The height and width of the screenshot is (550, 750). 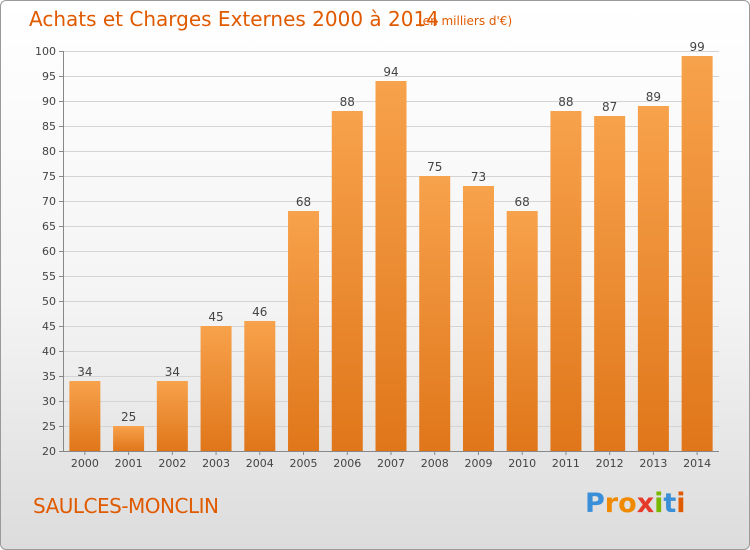 I want to click on x-tick-label: 2010, so click(x=522, y=463).